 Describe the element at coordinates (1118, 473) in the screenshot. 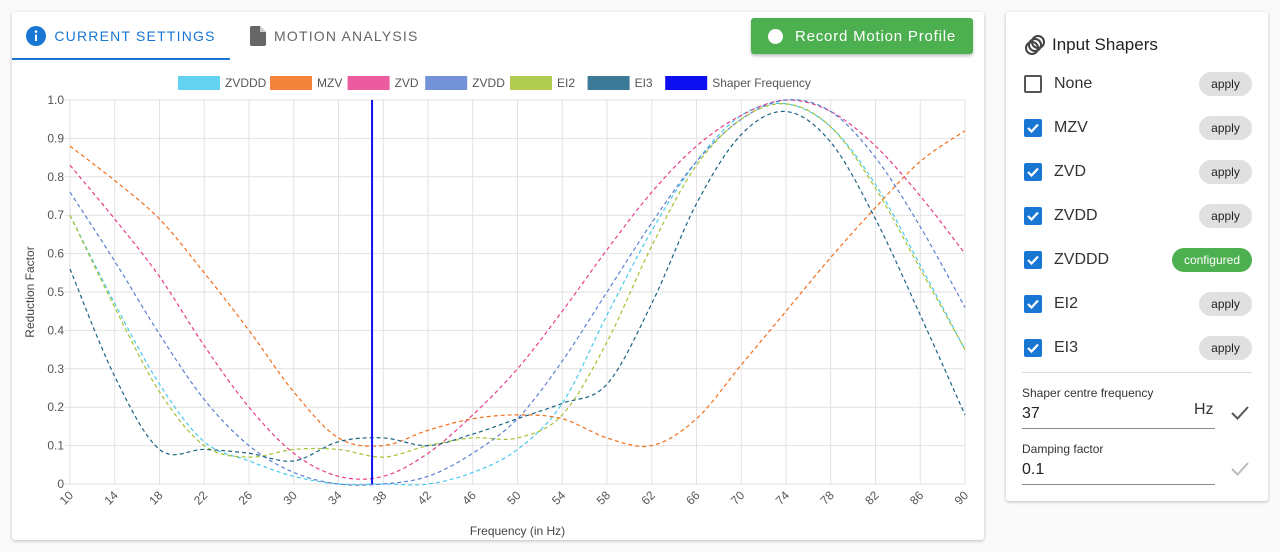

I see `damping-factor-input: 0.1` at that location.